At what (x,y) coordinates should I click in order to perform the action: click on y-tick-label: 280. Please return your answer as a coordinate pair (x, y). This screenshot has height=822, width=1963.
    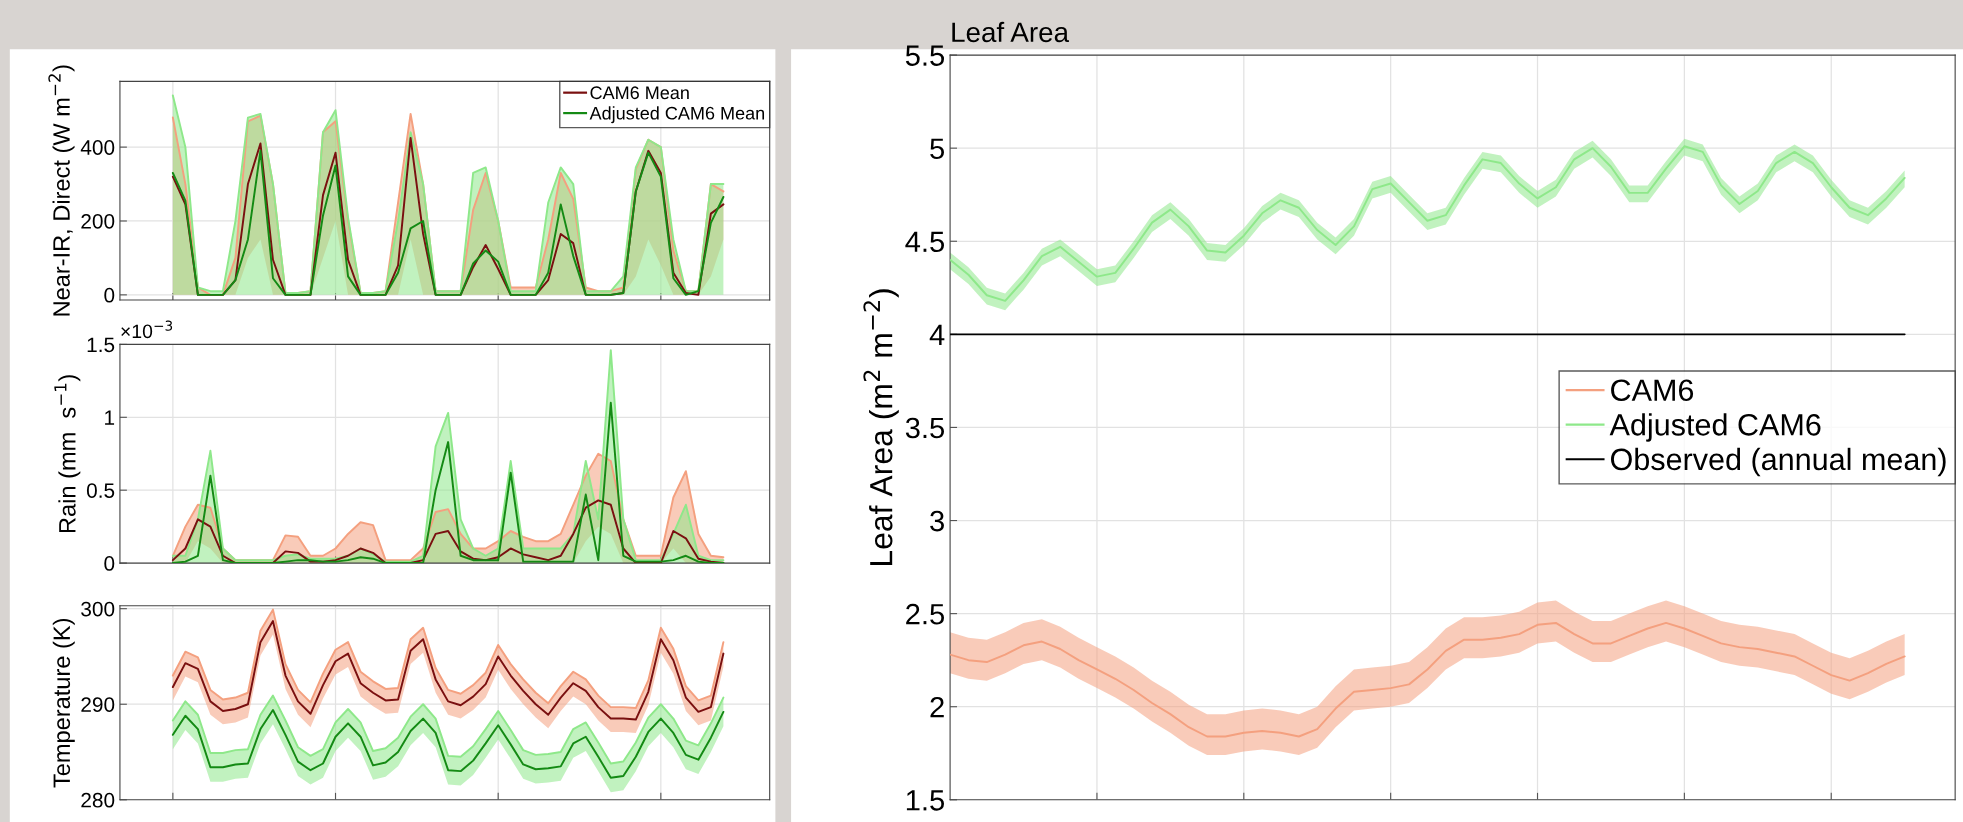
    Looking at the image, I should click on (98, 800).